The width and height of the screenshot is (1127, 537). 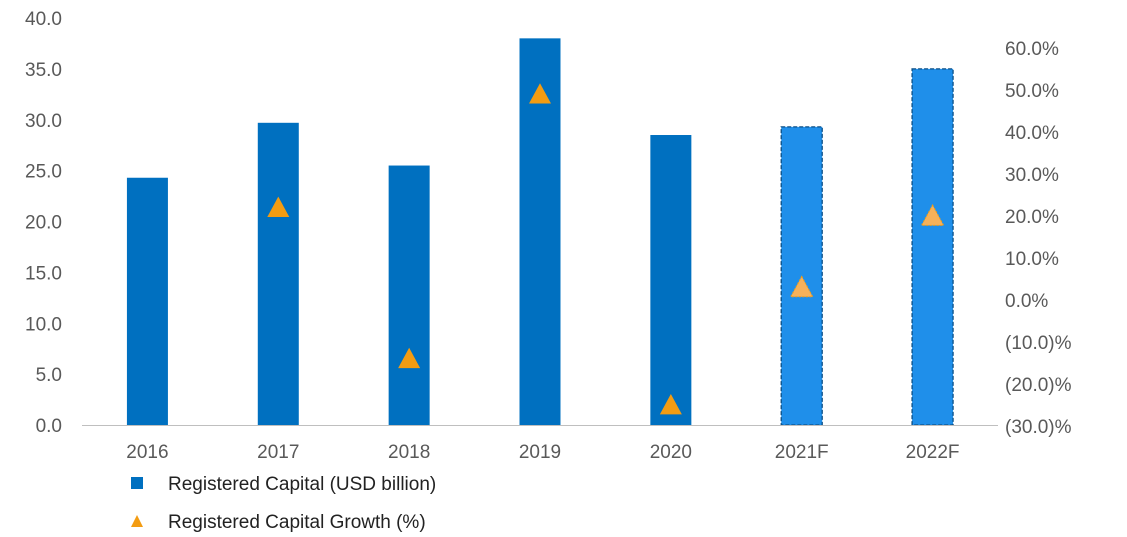 I want to click on right-axis-tick-label: (30.0)%, so click(x=1038, y=427).